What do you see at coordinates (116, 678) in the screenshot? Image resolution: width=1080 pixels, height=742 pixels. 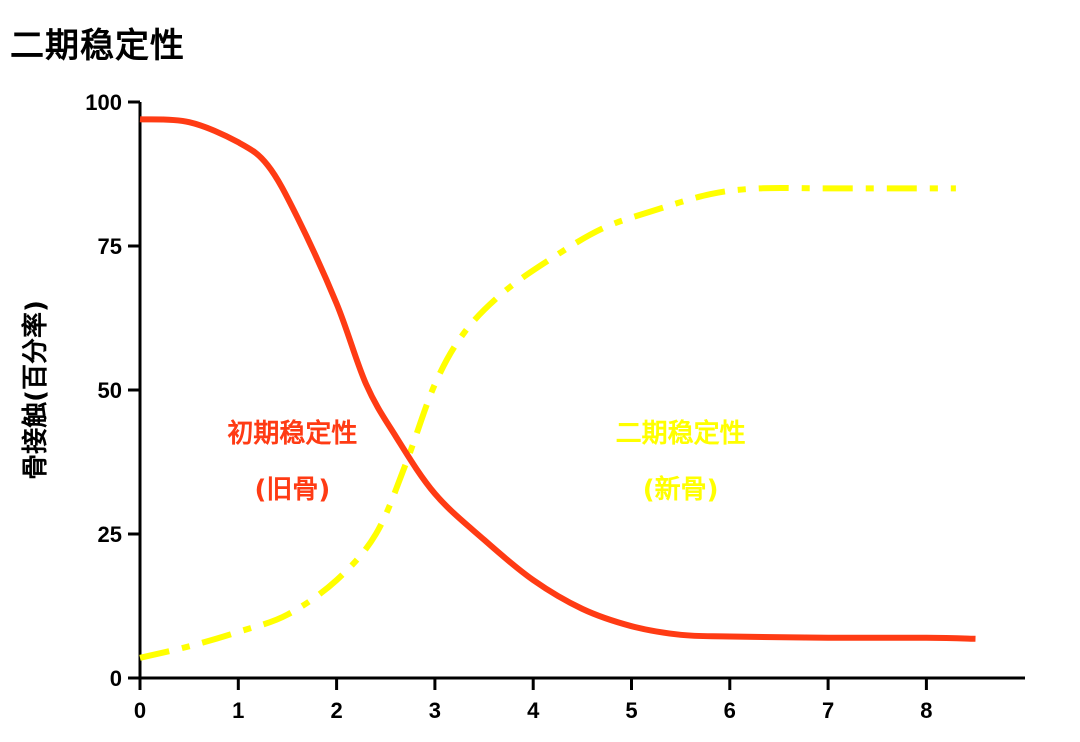 I see `y-tick-label: 0` at bounding box center [116, 678].